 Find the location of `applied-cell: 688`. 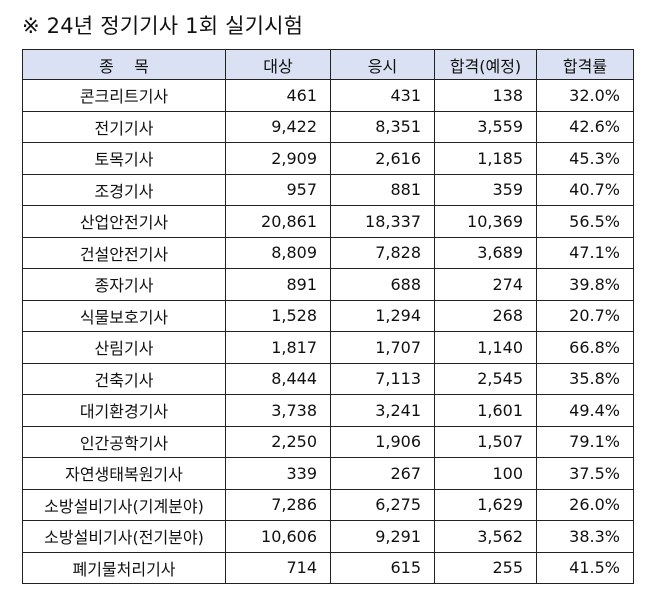

applied-cell: 688 is located at coordinates (382, 284).